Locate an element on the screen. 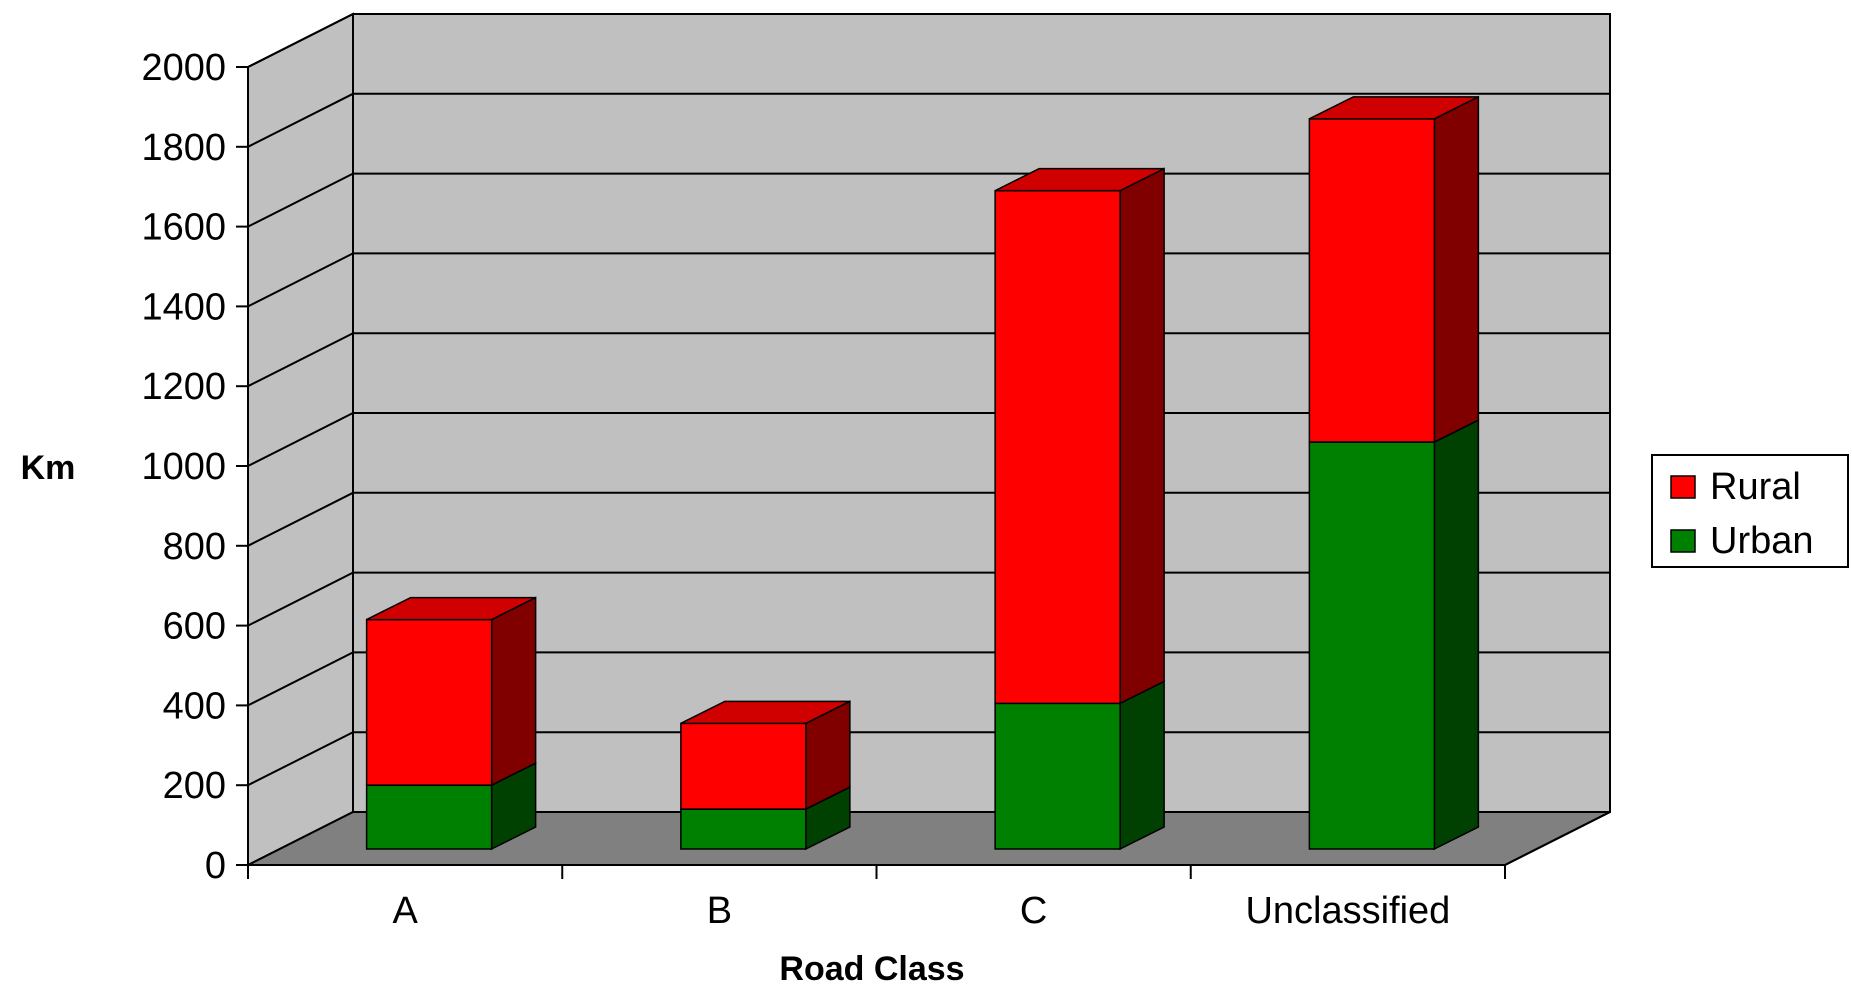 This screenshot has width=1852, height=986. bar-b-urban-front is located at coordinates (743, 829).